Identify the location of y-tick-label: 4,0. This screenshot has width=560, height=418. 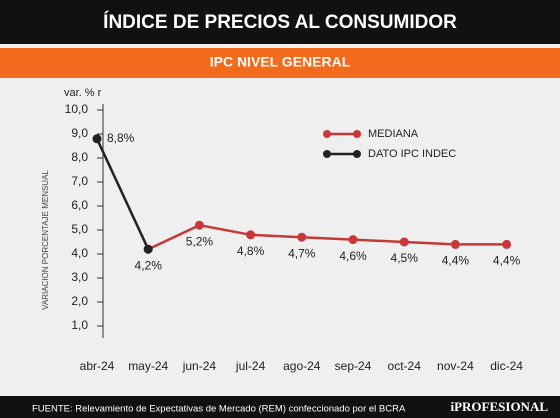
(79, 253).